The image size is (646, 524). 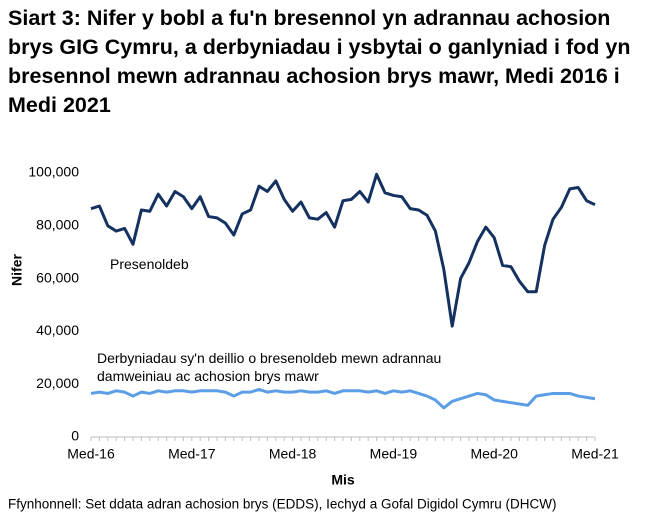 What do you see at coordinates (75, 436) in the screenshot?
I see `y-tick-label: 0` at bounding box center [75, 436].